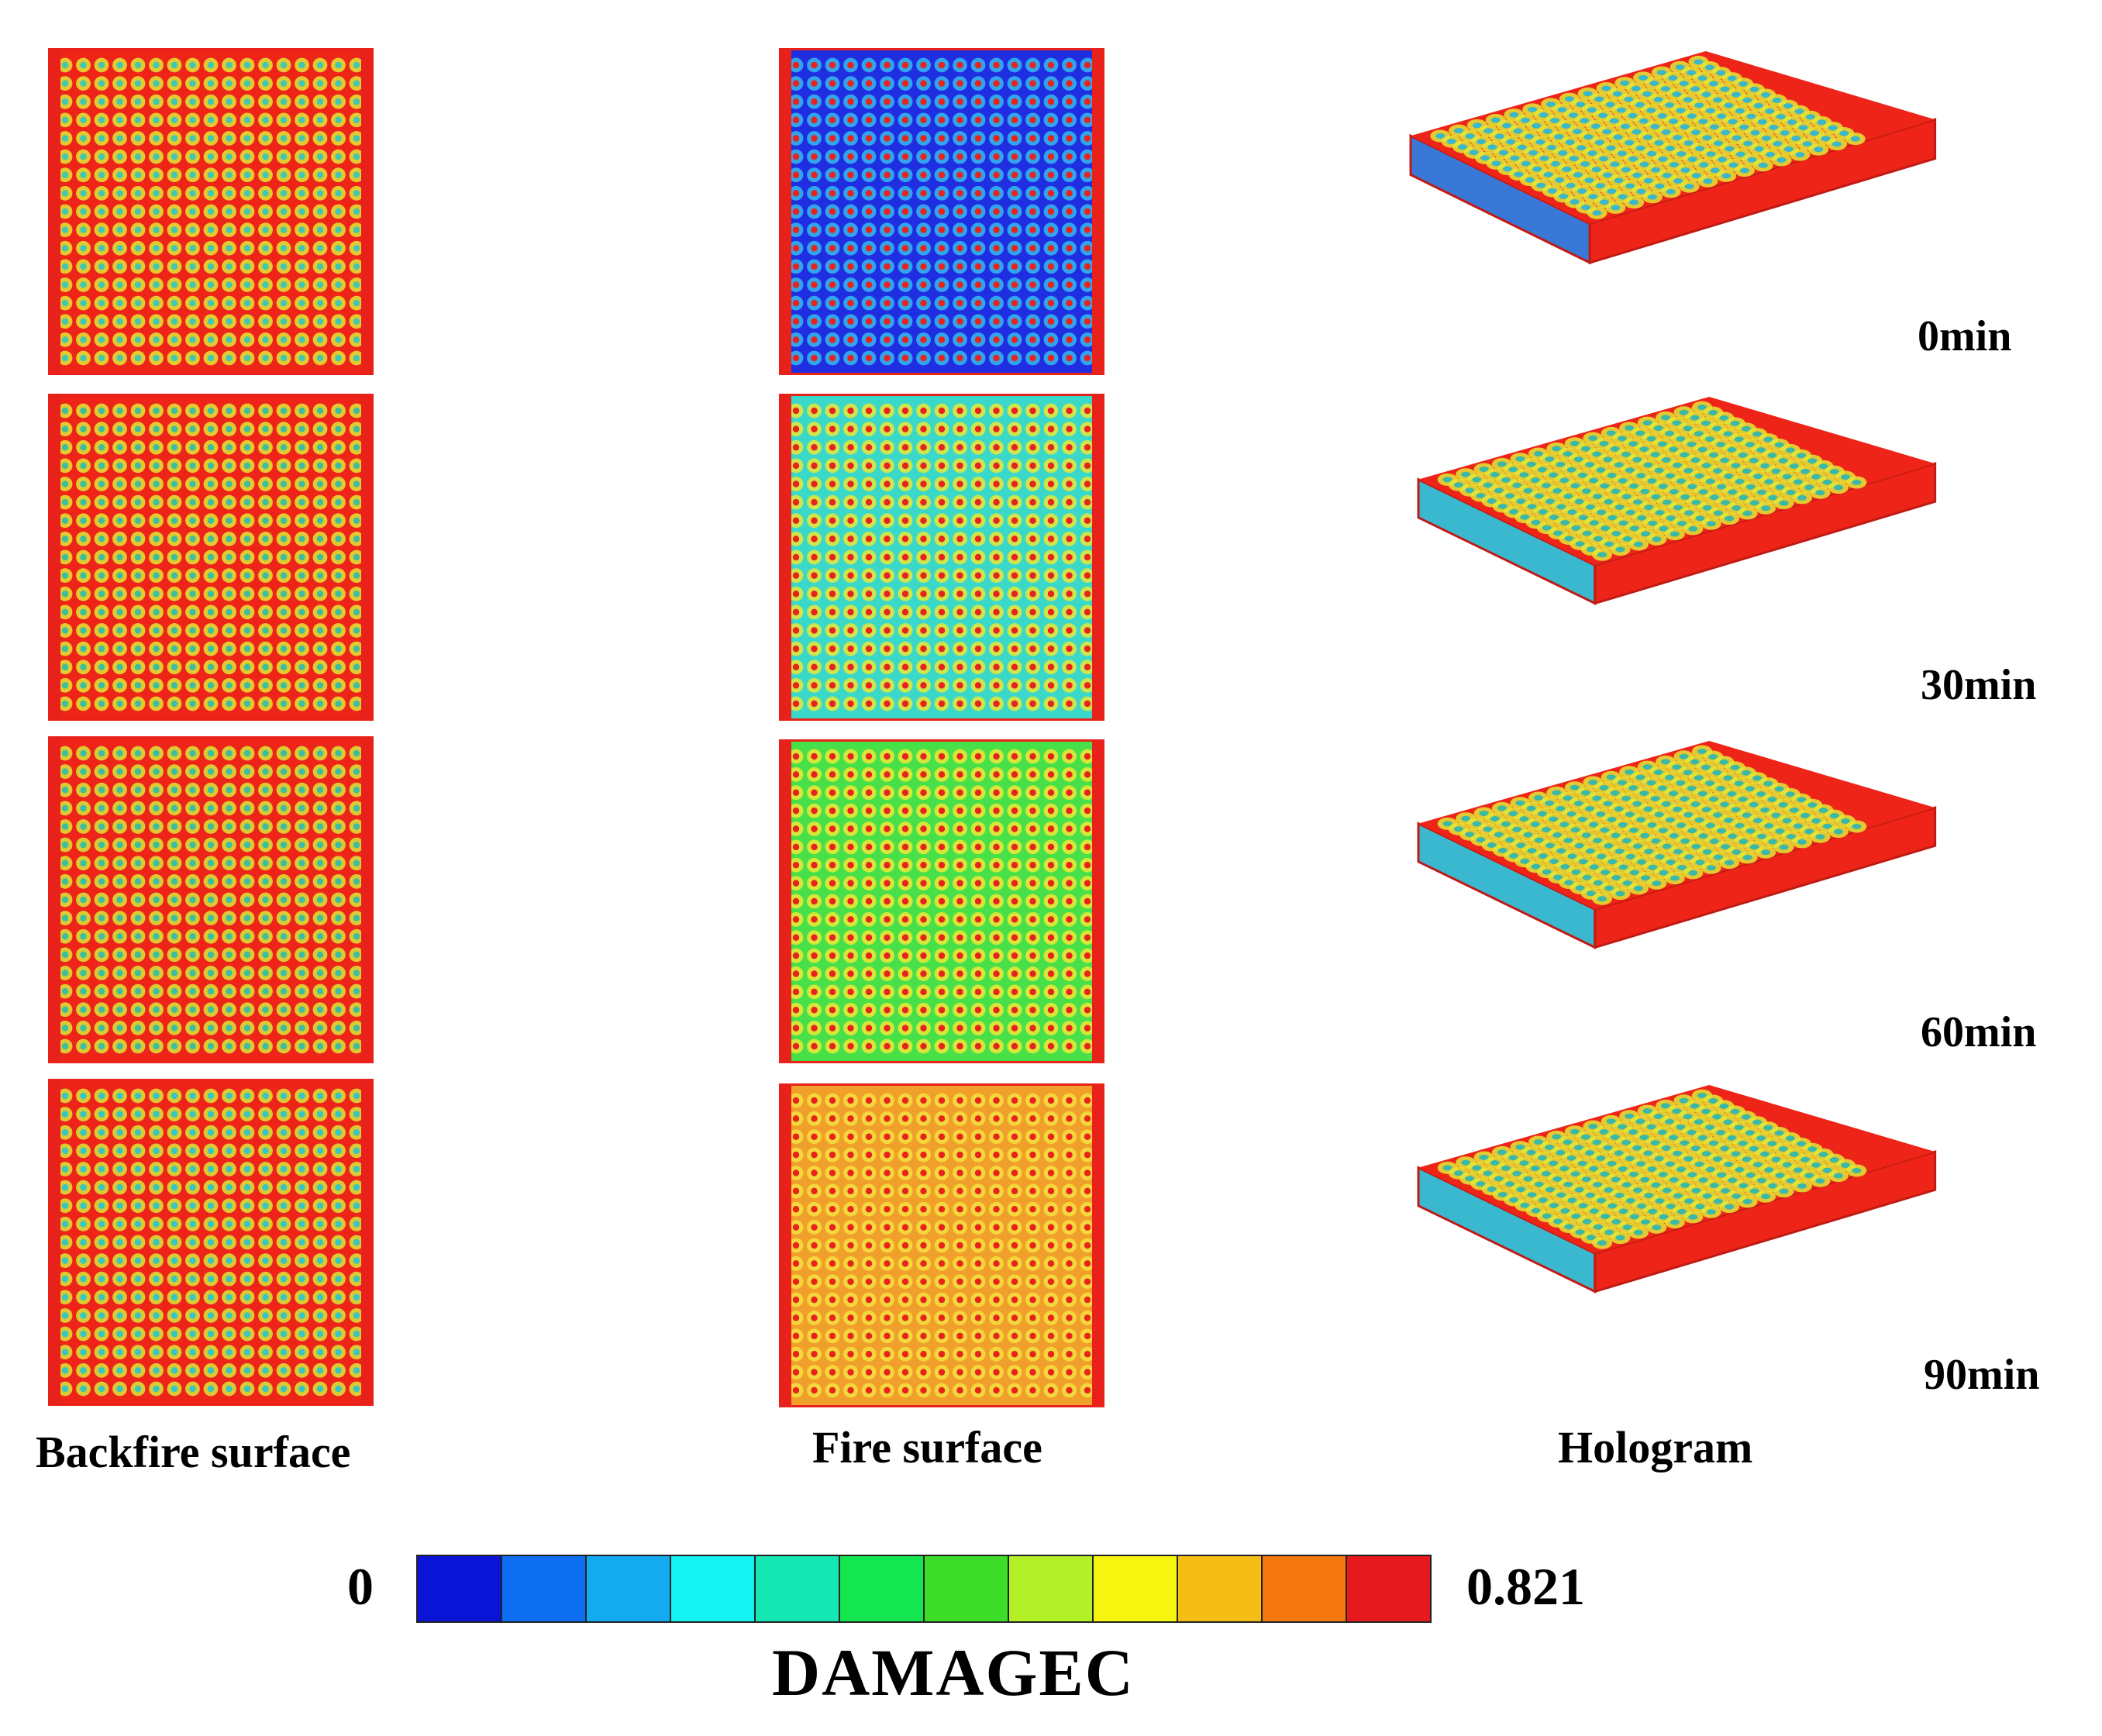 The height and width of the screenshot is (1736, 2102). I want to click on hologram-0-node-pattern, so click(1648, 137).